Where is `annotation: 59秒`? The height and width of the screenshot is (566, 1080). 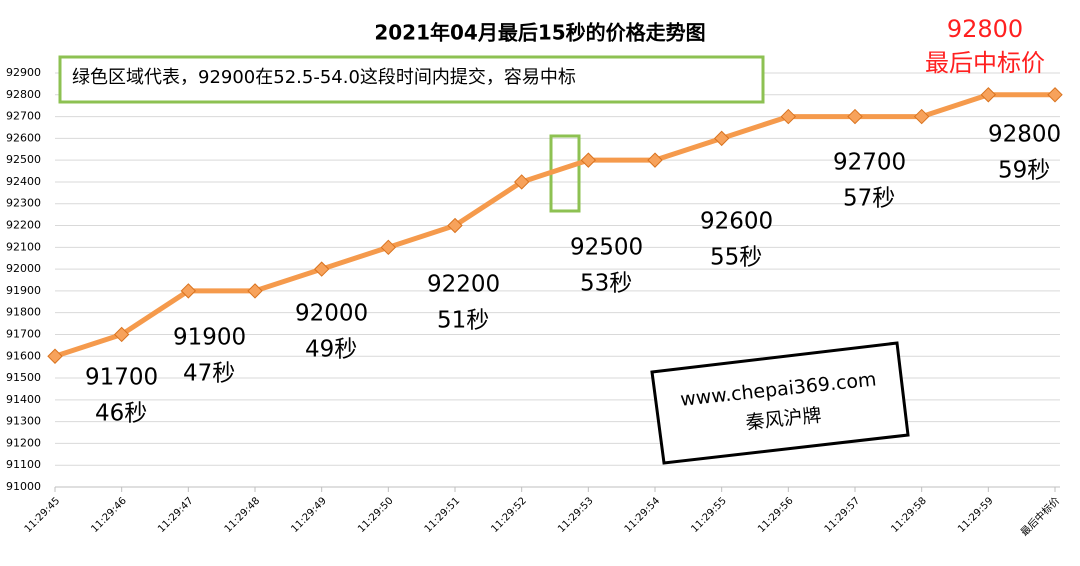 annotation: 59秒 is located at coordinates (1024, 171).